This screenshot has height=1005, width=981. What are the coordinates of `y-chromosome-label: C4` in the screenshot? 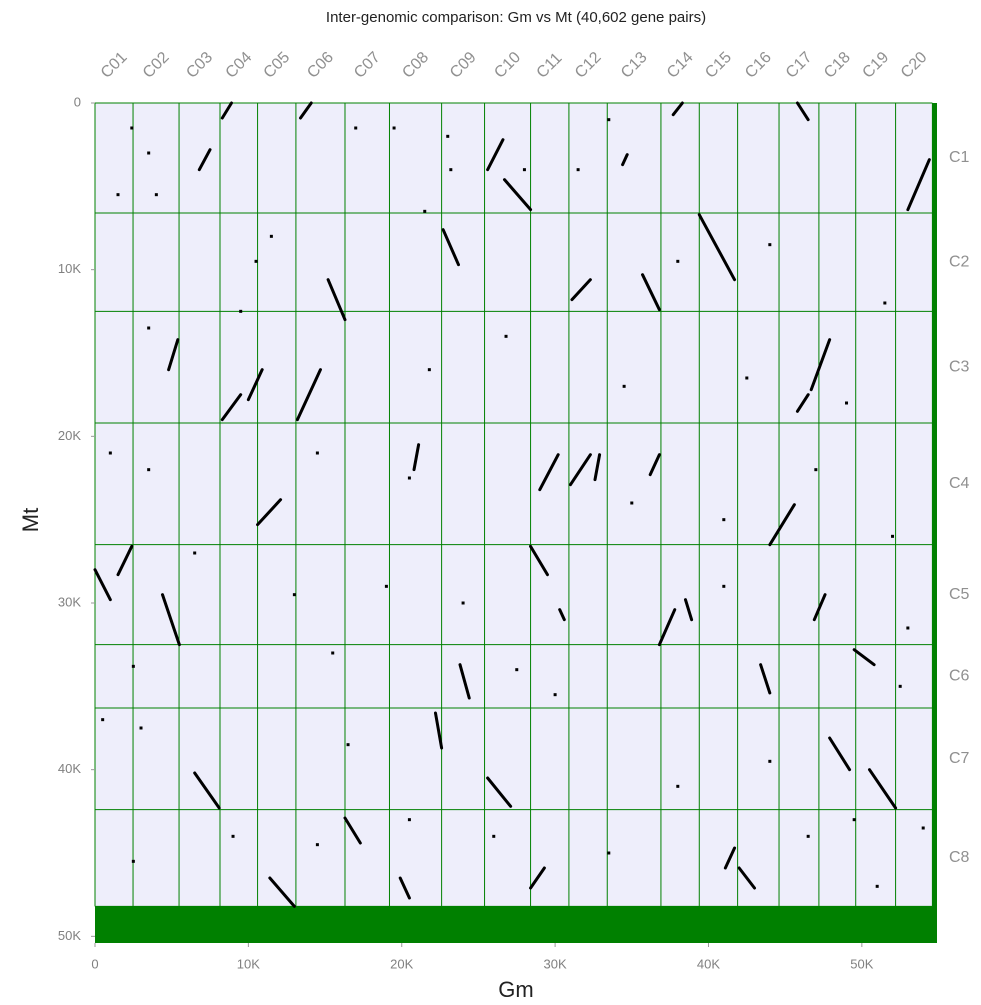 It's located at (959, 483).